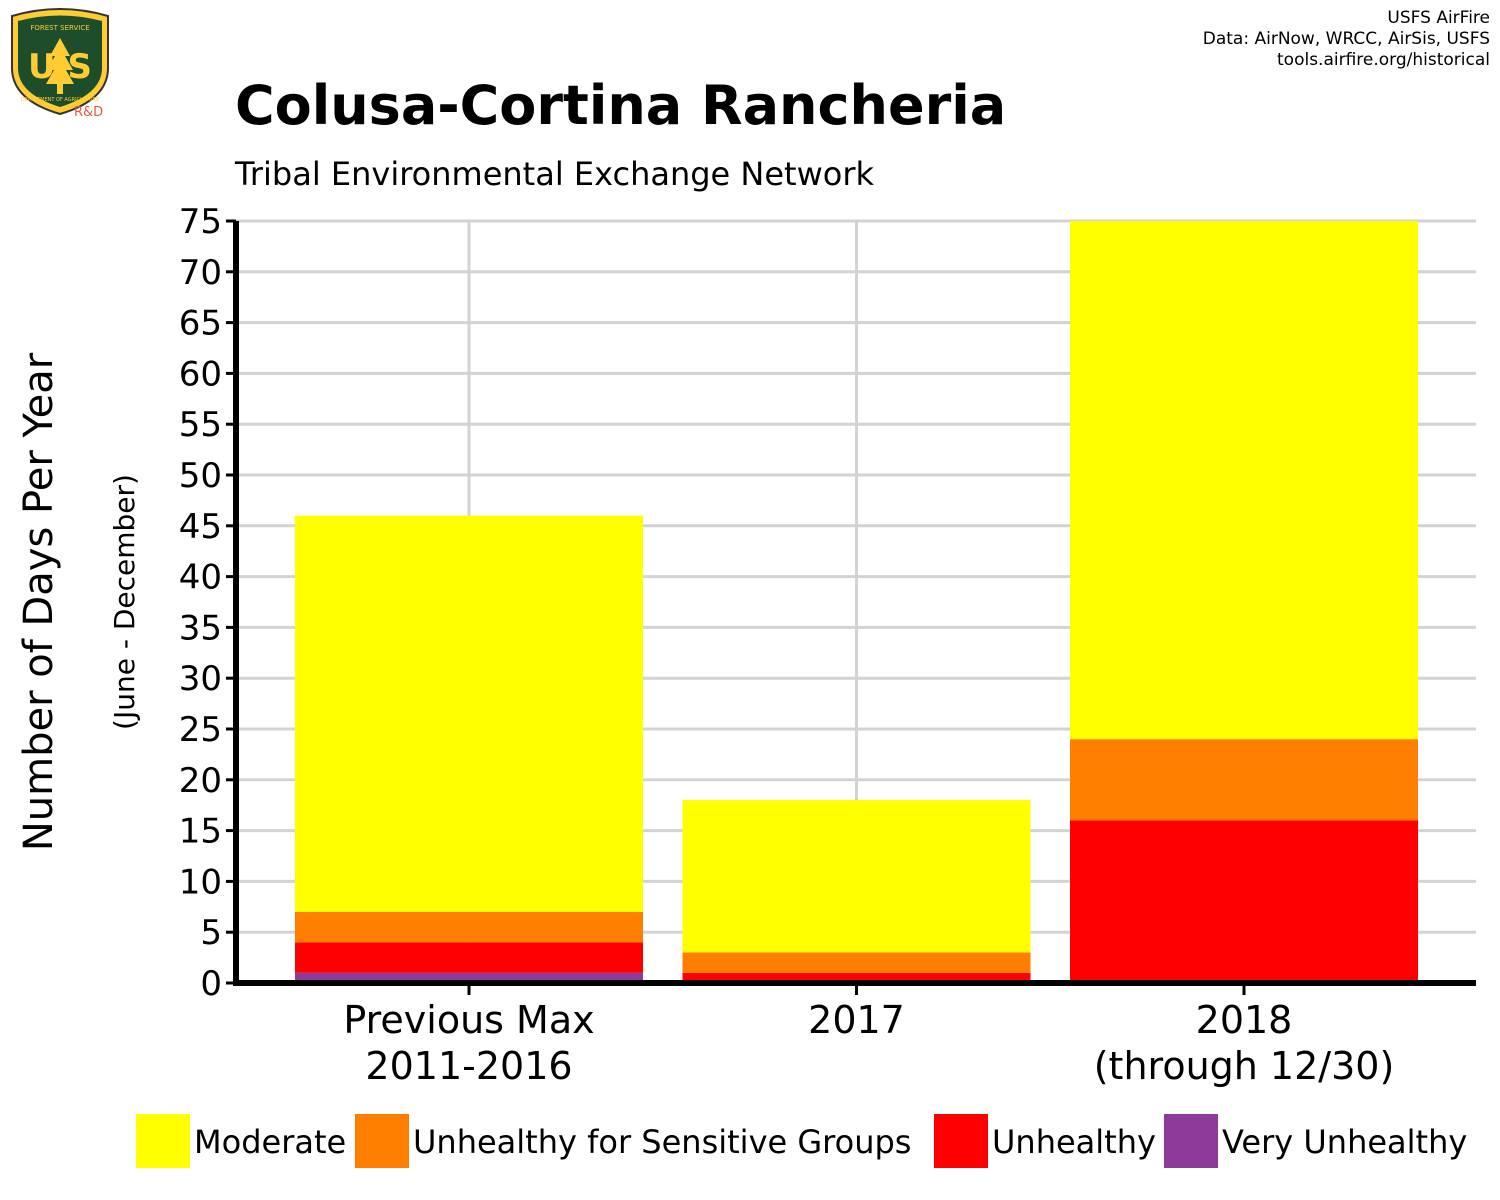 This screenshot has width=1500, height=1200. Describe the element at coordinates (961, 1141) in the screenshot. I see `legend-swatch-unhealthy` at that location.